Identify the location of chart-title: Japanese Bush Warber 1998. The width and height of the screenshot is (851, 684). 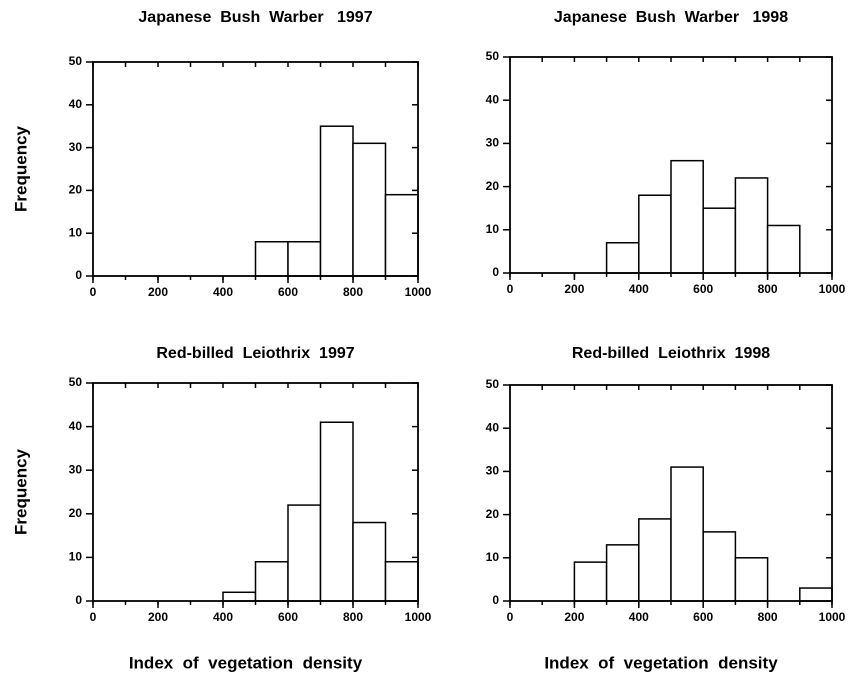
(671, 17).